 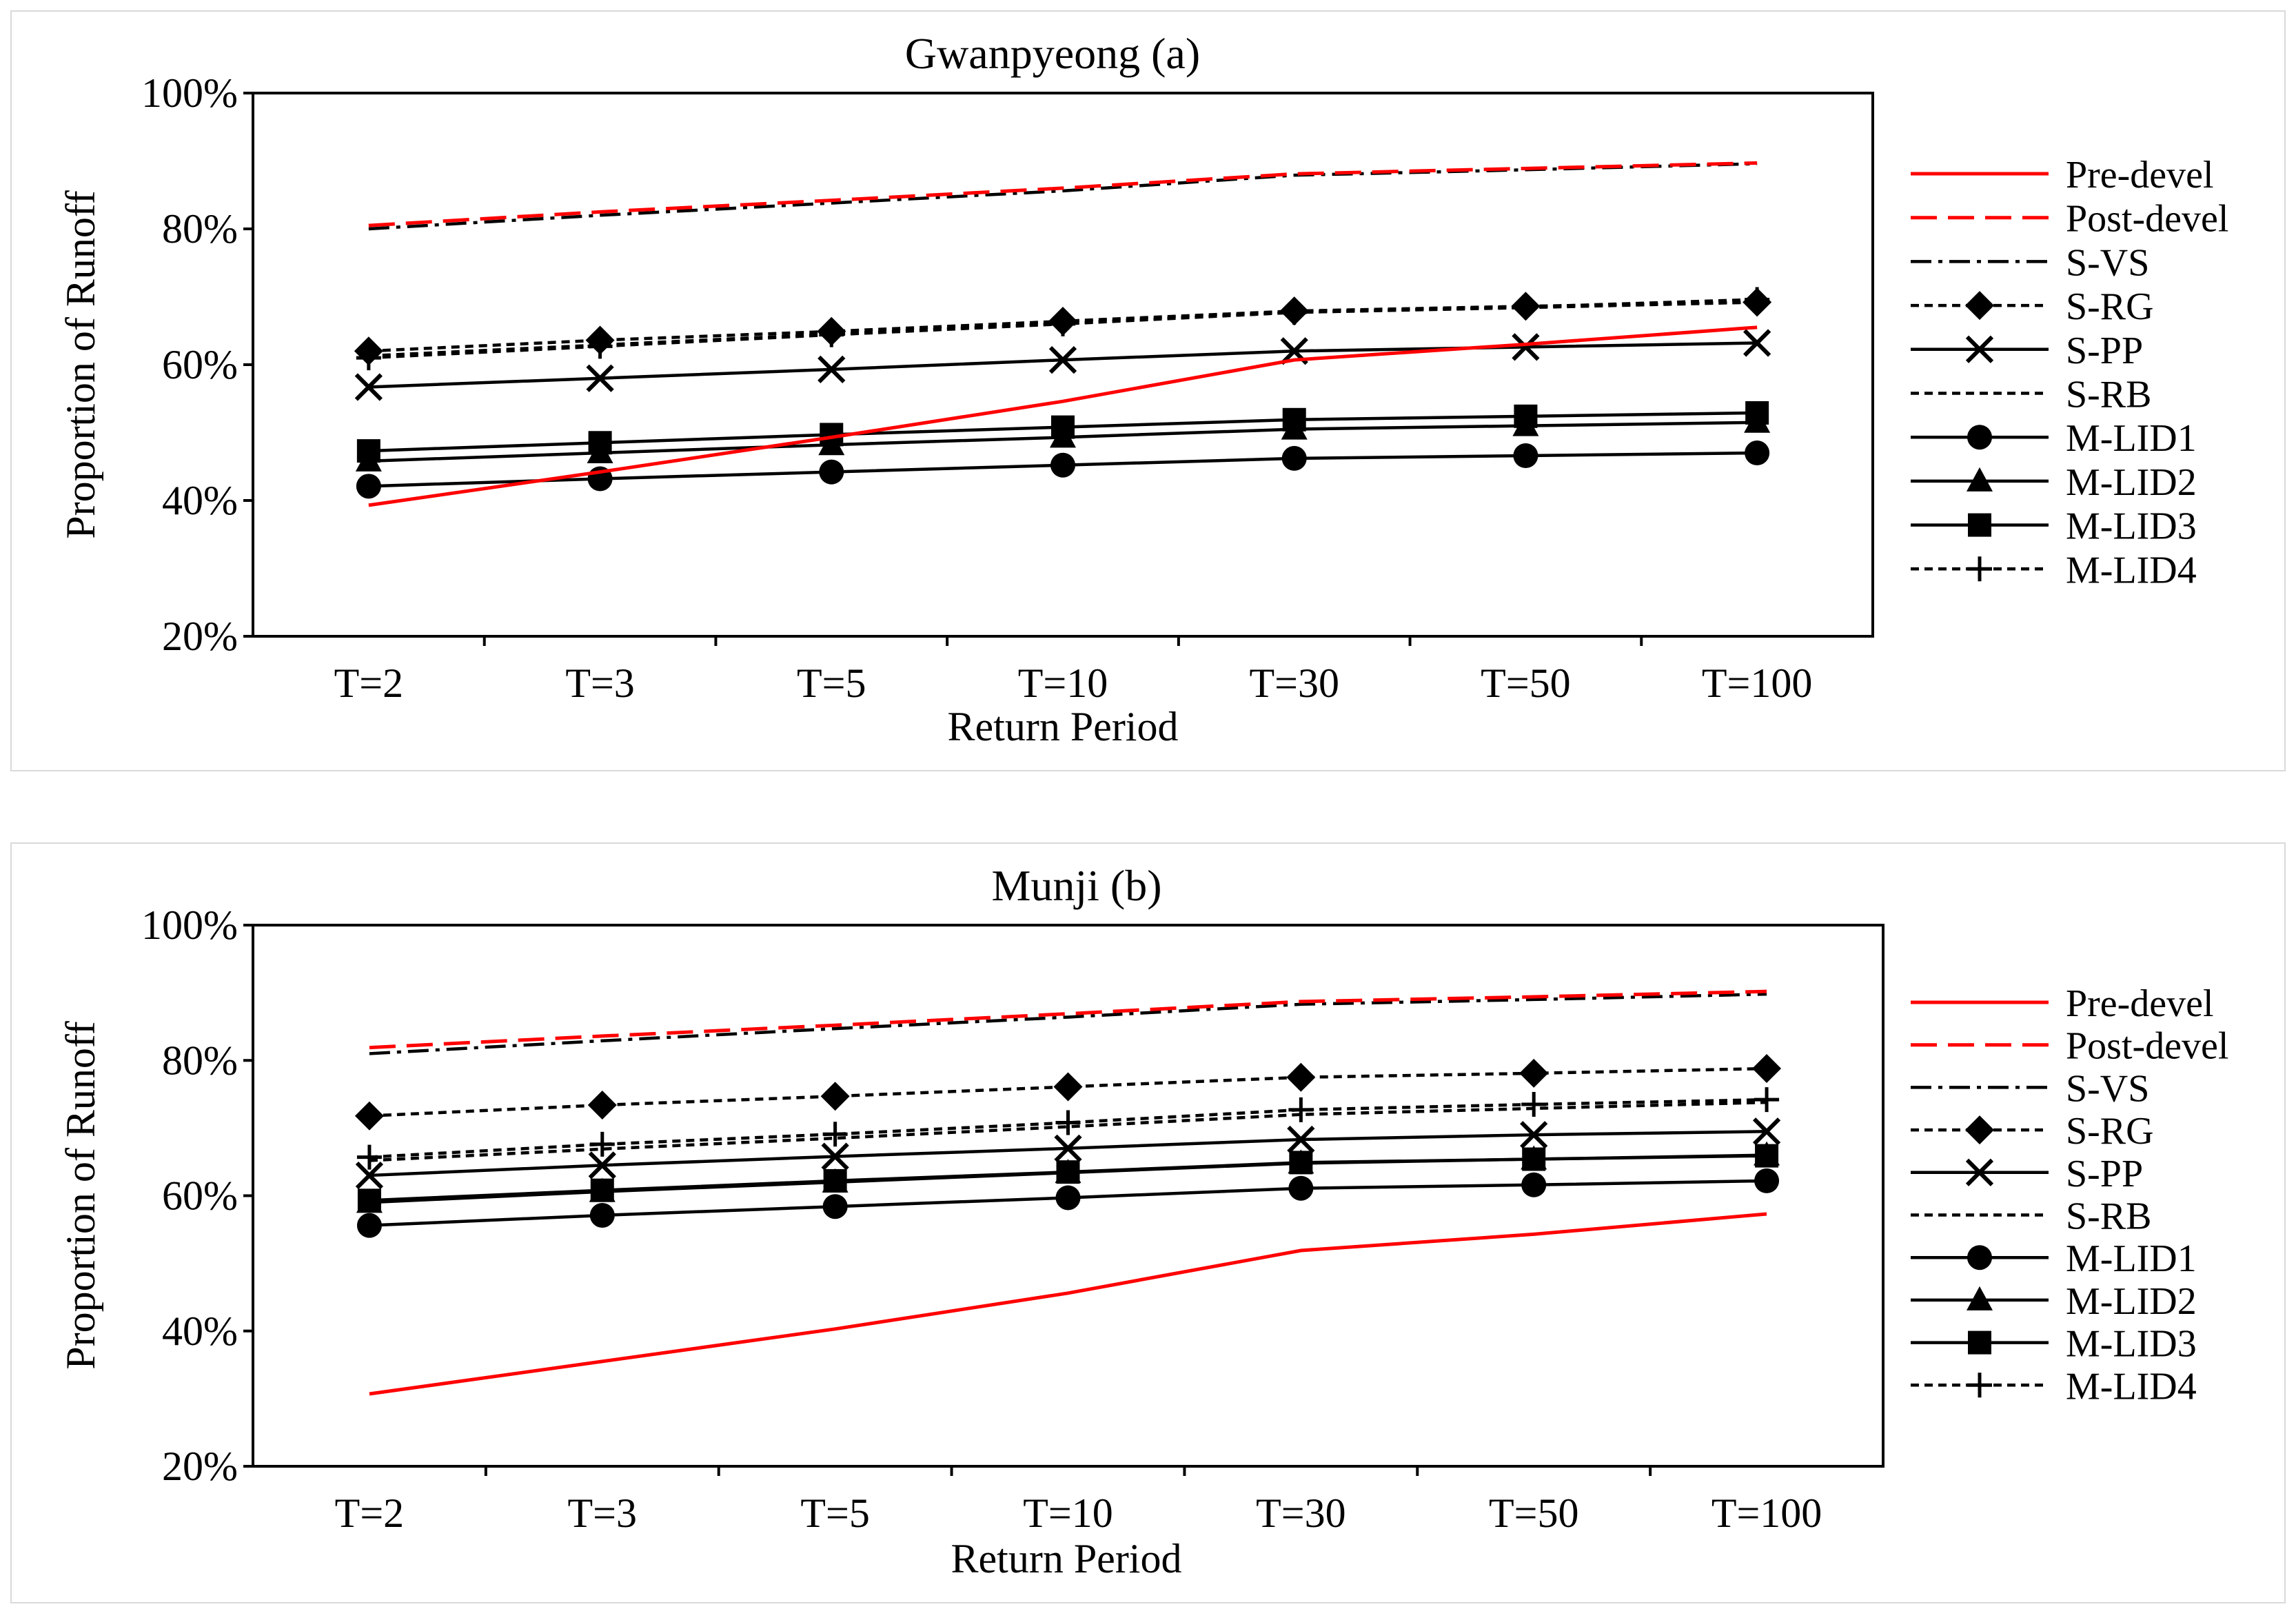 What do you see at coordinates (189, 925) in the screenshot?
I see `y-tick-label: 100%` at bounding box center [189, 925].